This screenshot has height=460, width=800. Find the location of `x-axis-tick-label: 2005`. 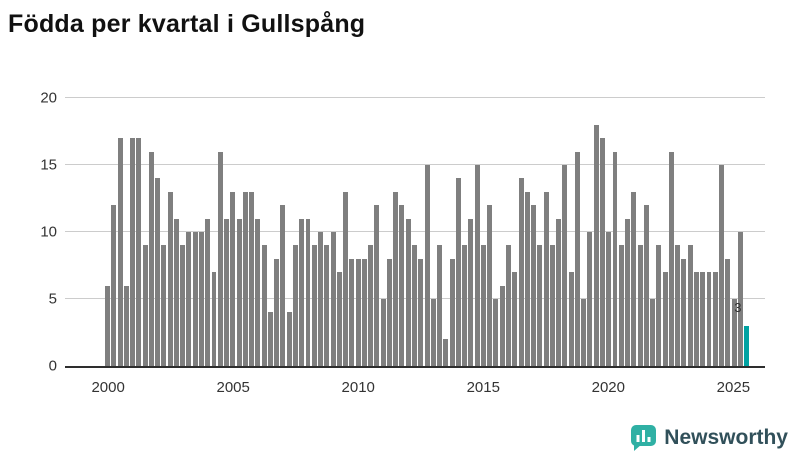

x-axis-tick-label: 2005 is located at coordinates (233, 387).